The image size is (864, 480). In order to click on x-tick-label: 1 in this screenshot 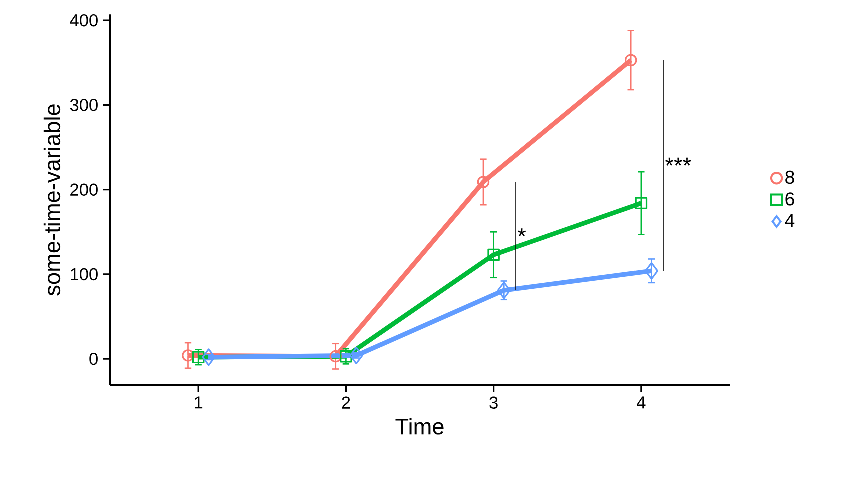, I will do `click(199, 402)`.